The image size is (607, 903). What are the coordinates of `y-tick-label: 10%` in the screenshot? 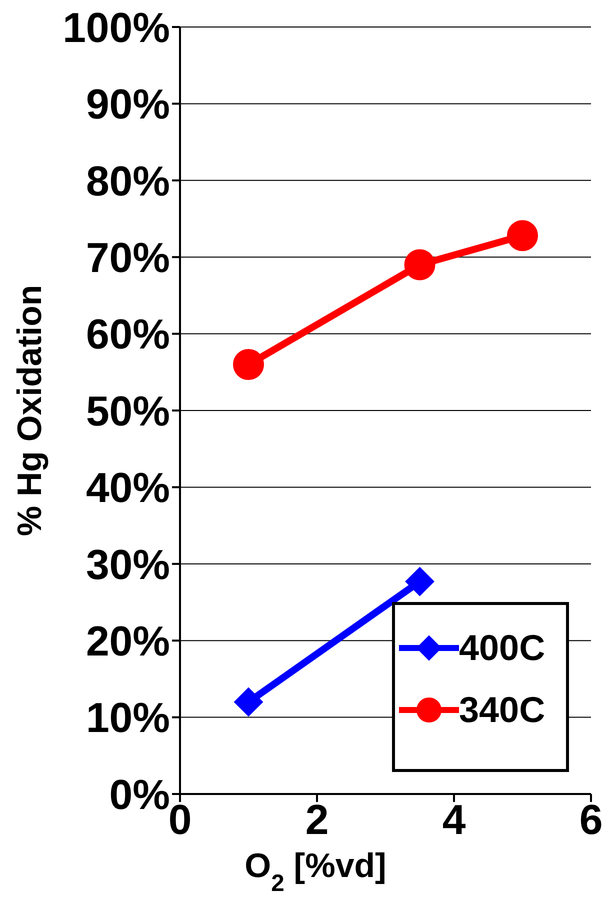 It's located at (128, 718).